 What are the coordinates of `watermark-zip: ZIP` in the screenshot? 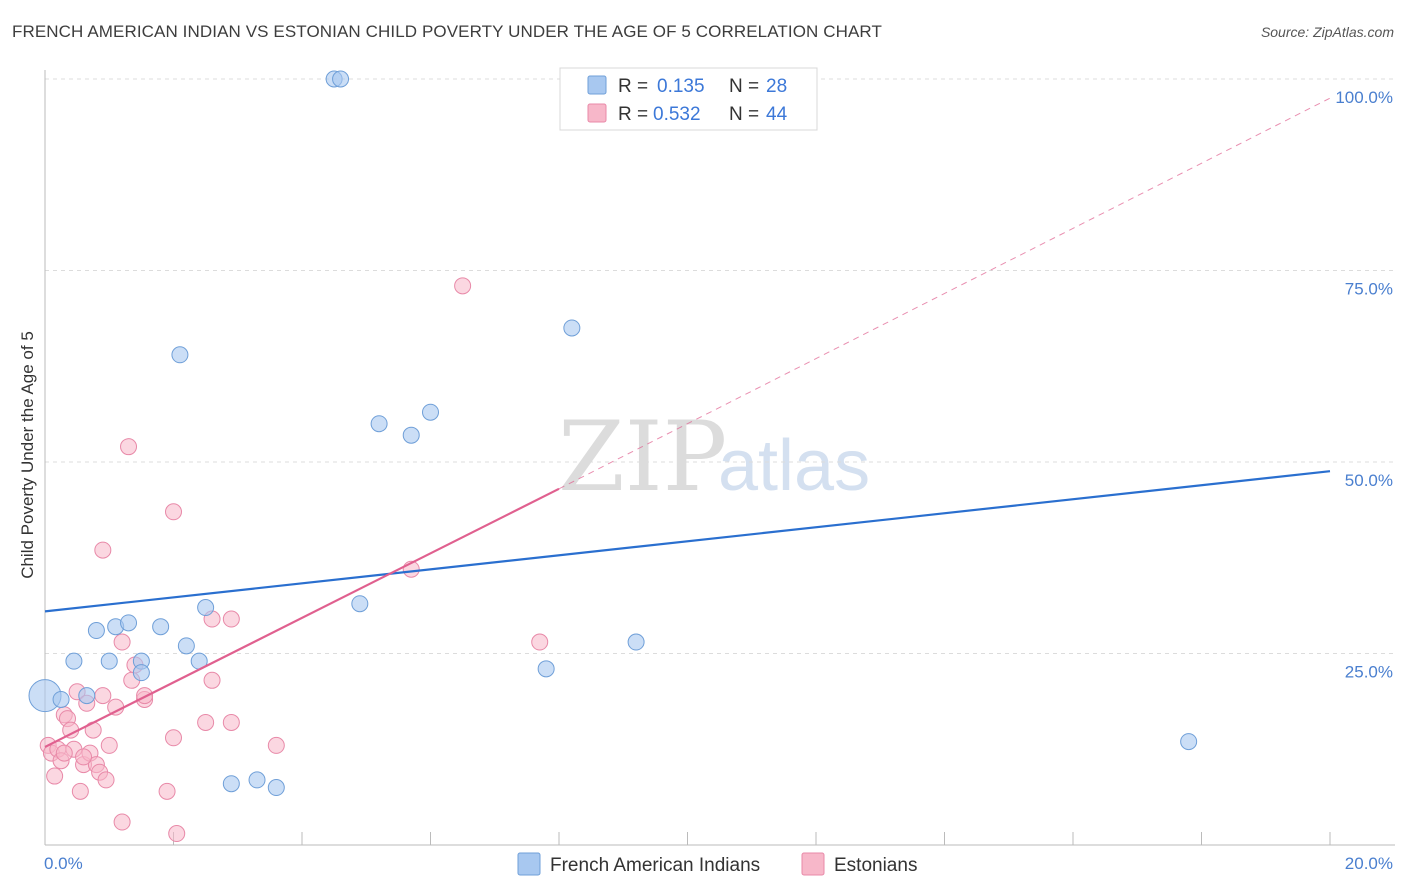 It's located at (642, 457).